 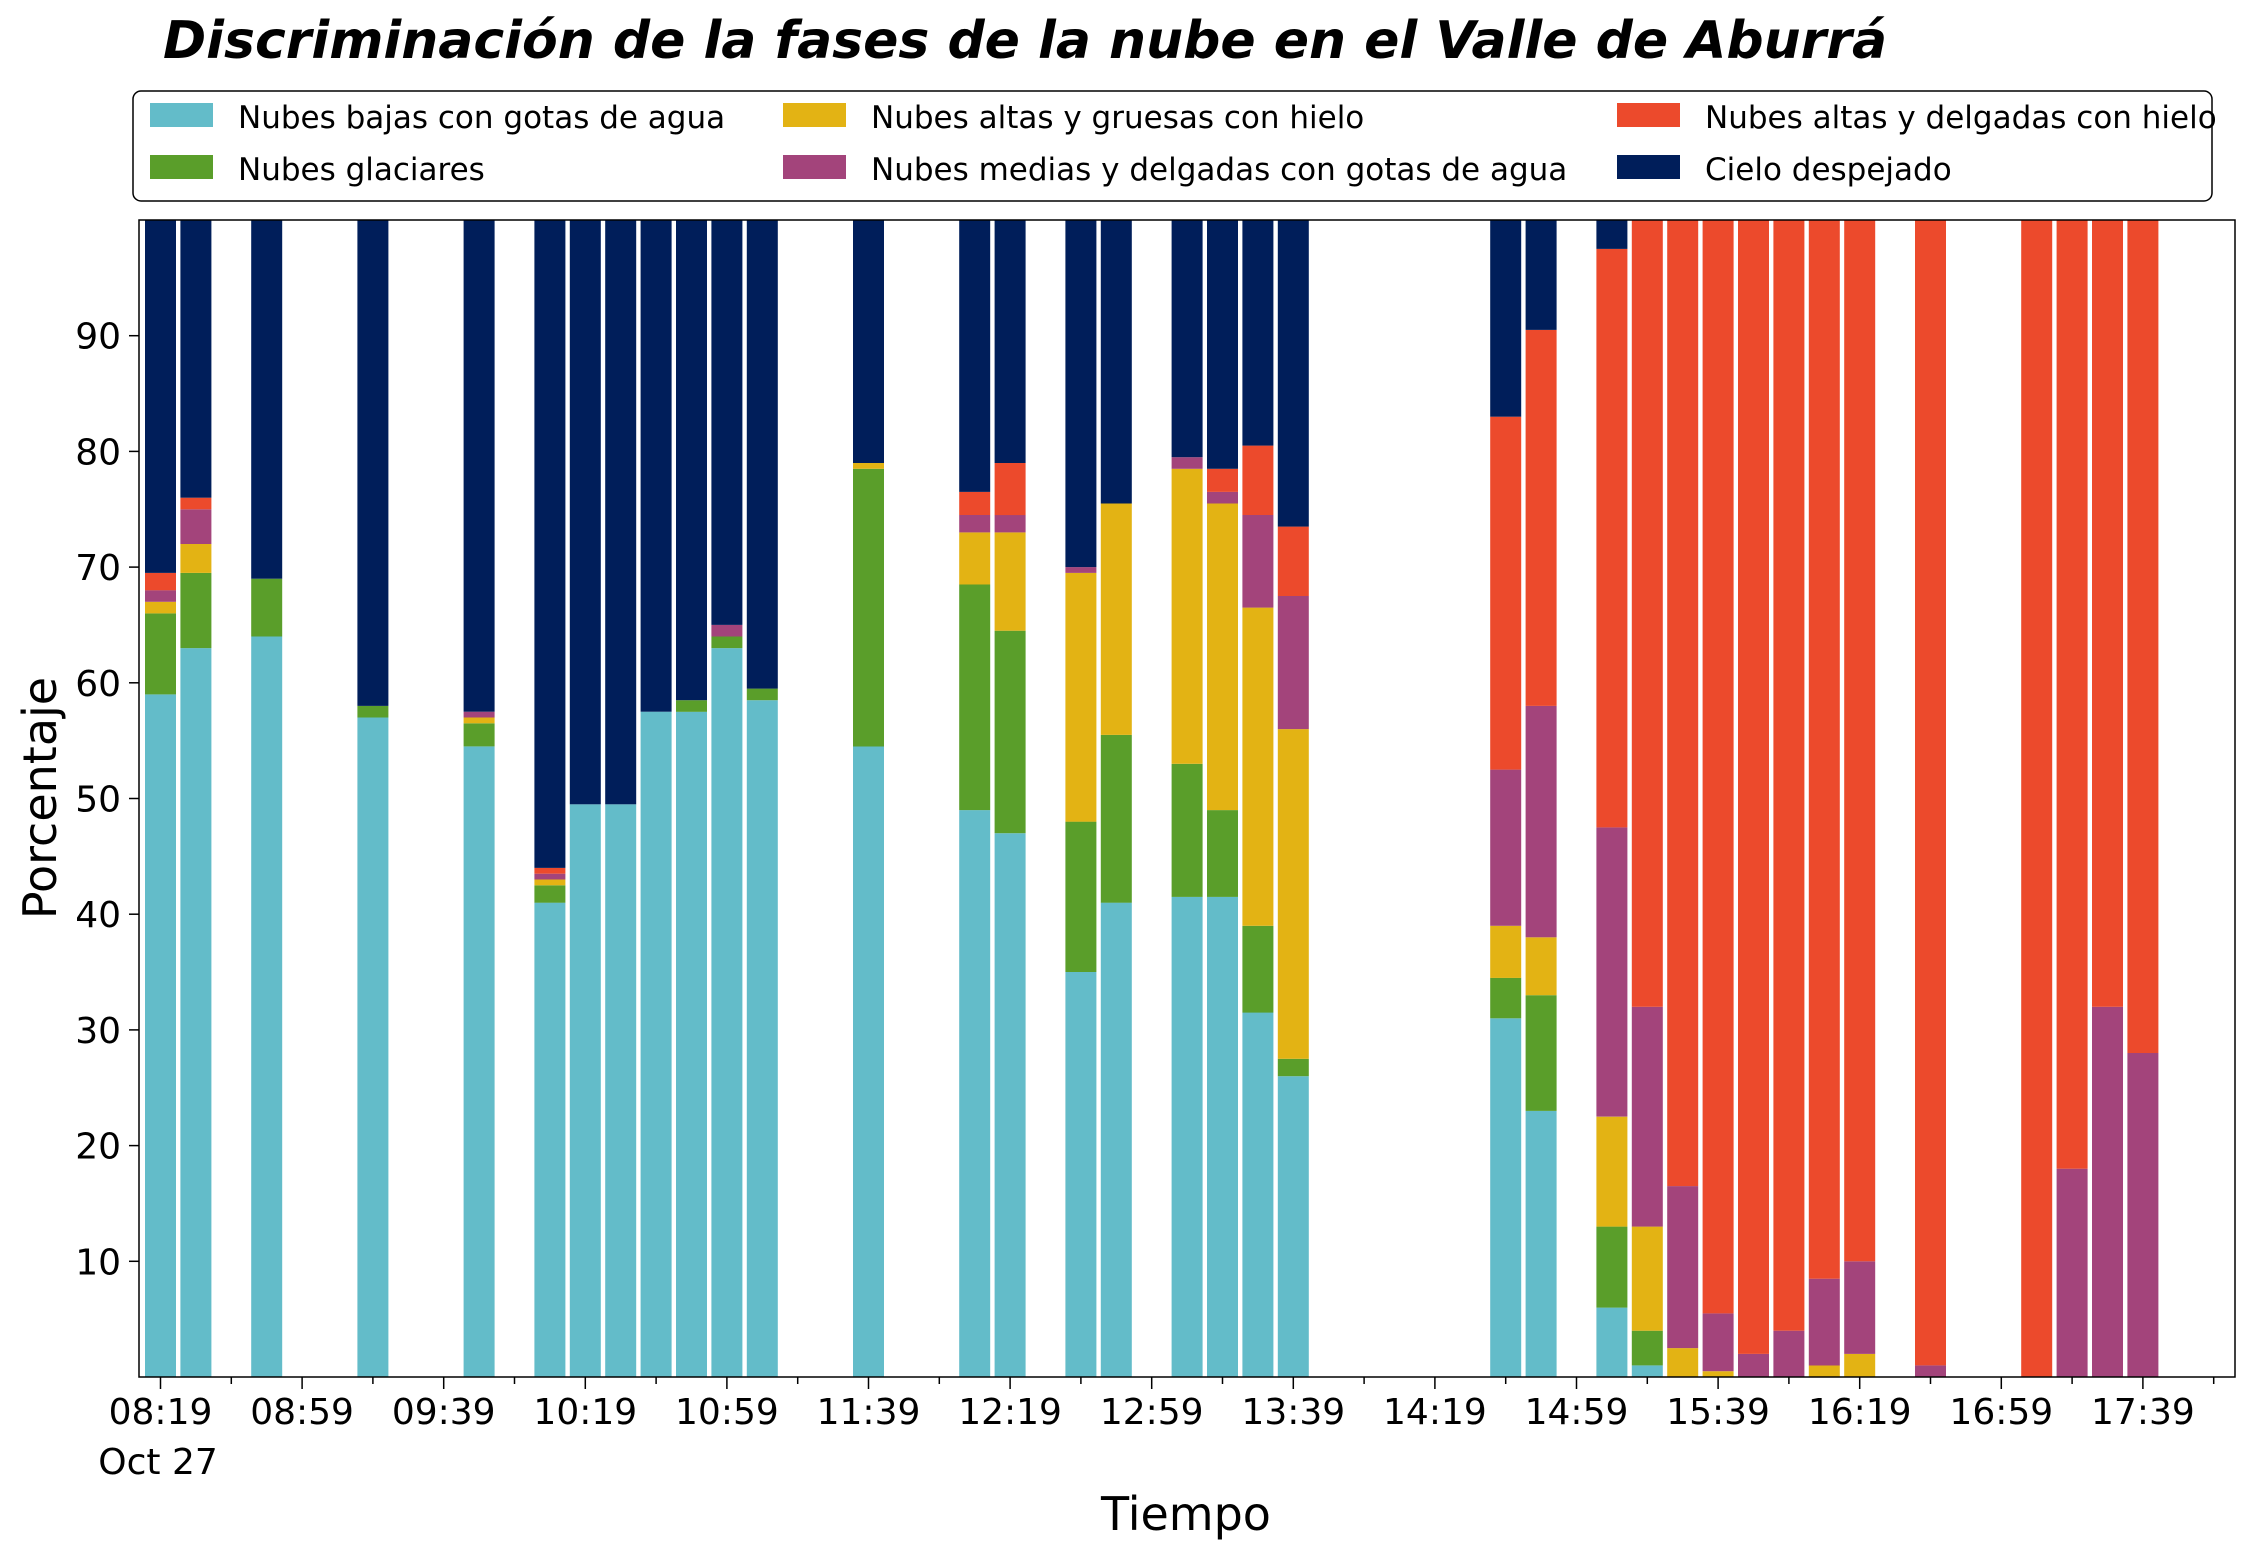 What do you see at coordinates (361, 170) in the screenshot?
I see `legend-label: Nubes glaciares` at bounding box center [361, 170].